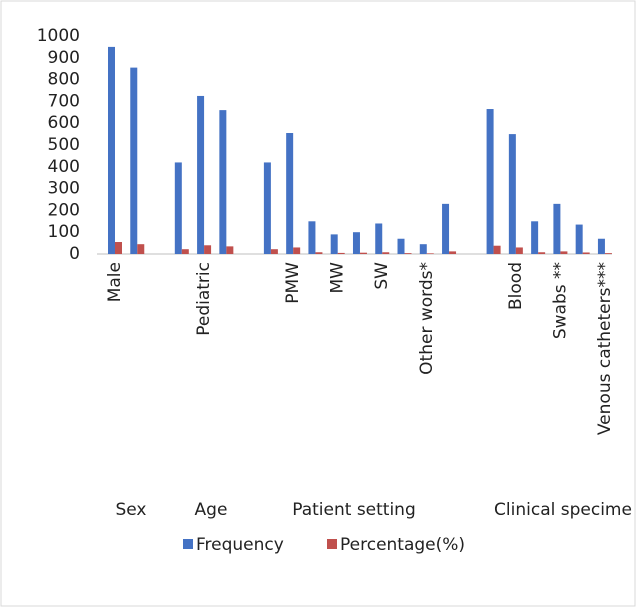 This screenshot has width=637, height=608. What do you see at coordinates (64, 189) in the screenshot?
I see `y-tick-label: 300` at bounding box center [64, 189].